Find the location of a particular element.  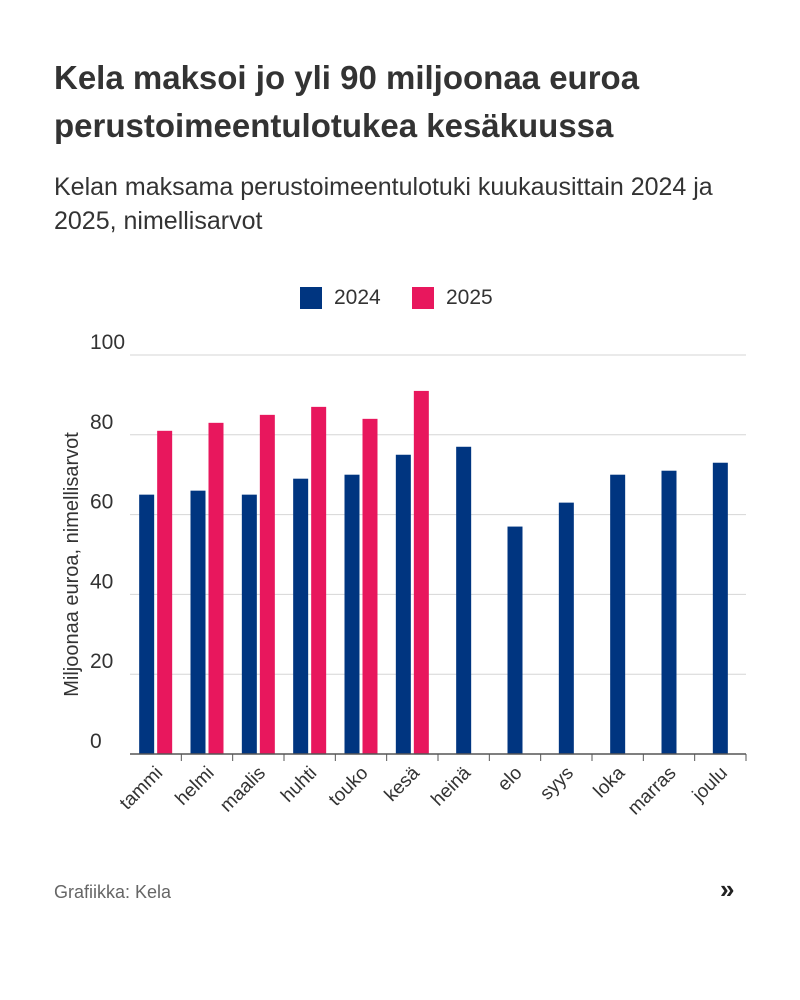

x-tick-label: huhti is located at coordinates (299, 785).